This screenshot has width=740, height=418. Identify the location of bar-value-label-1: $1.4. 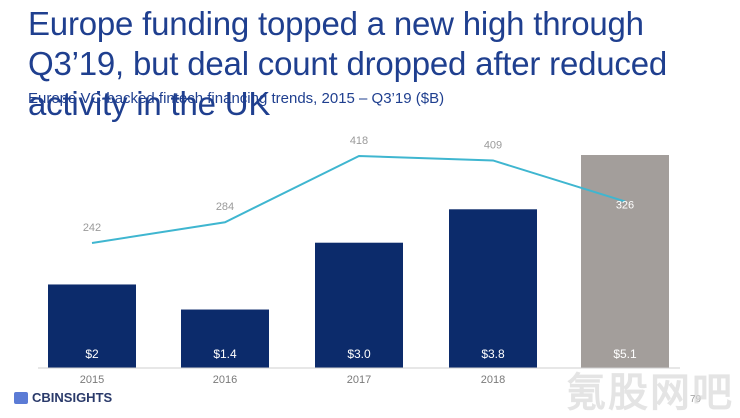
(225, 354).